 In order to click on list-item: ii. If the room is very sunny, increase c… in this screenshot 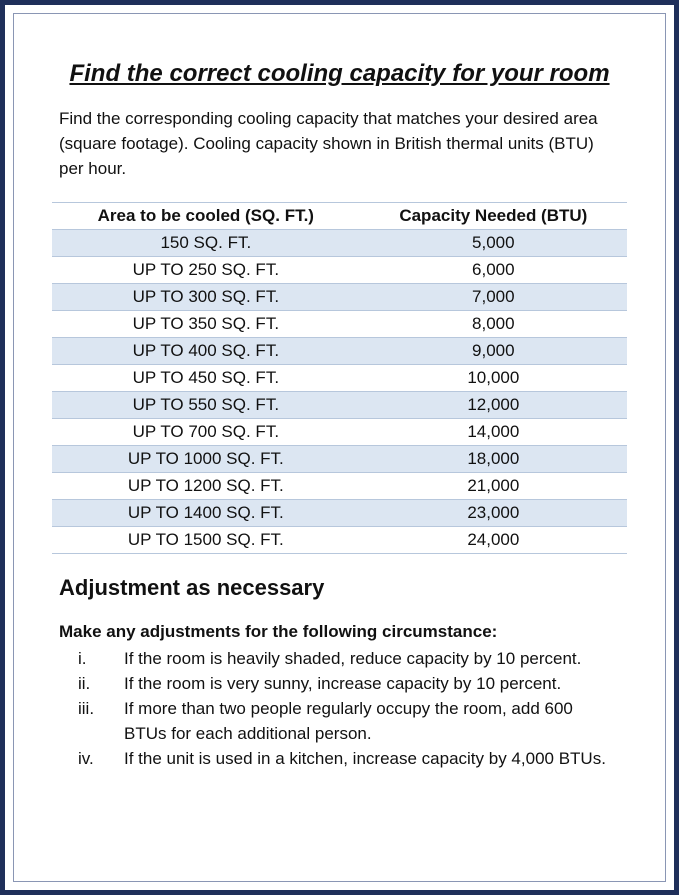, I will do `click(307, 683)`.